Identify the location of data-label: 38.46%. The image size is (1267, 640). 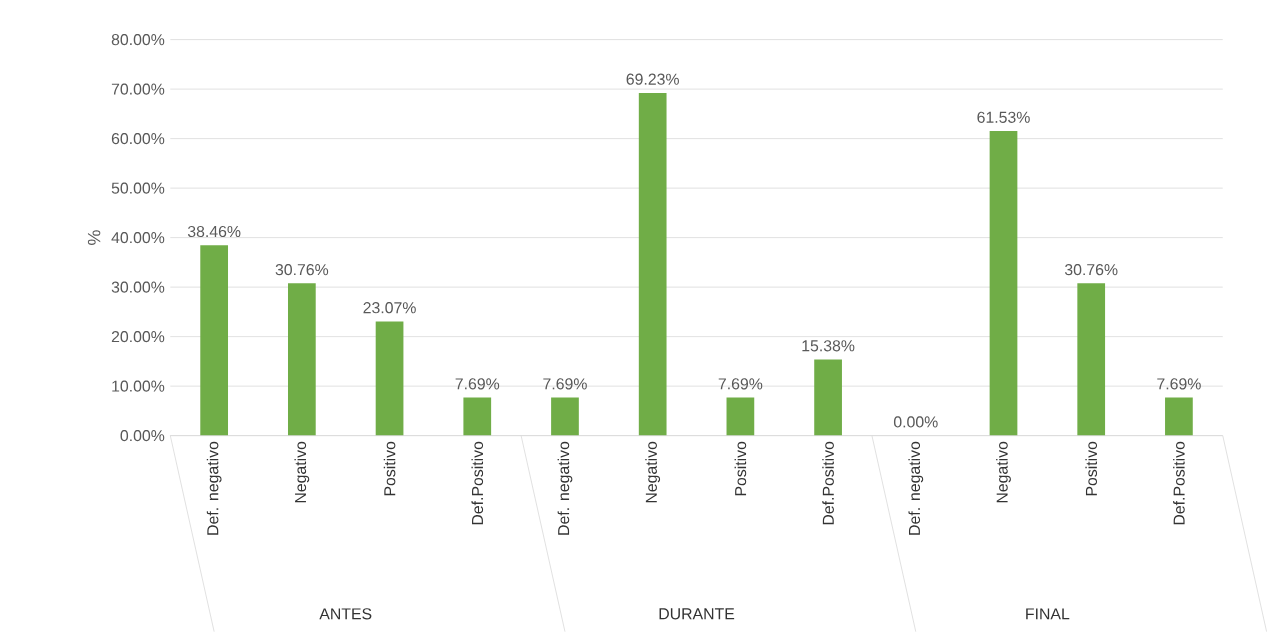
(214, 232).